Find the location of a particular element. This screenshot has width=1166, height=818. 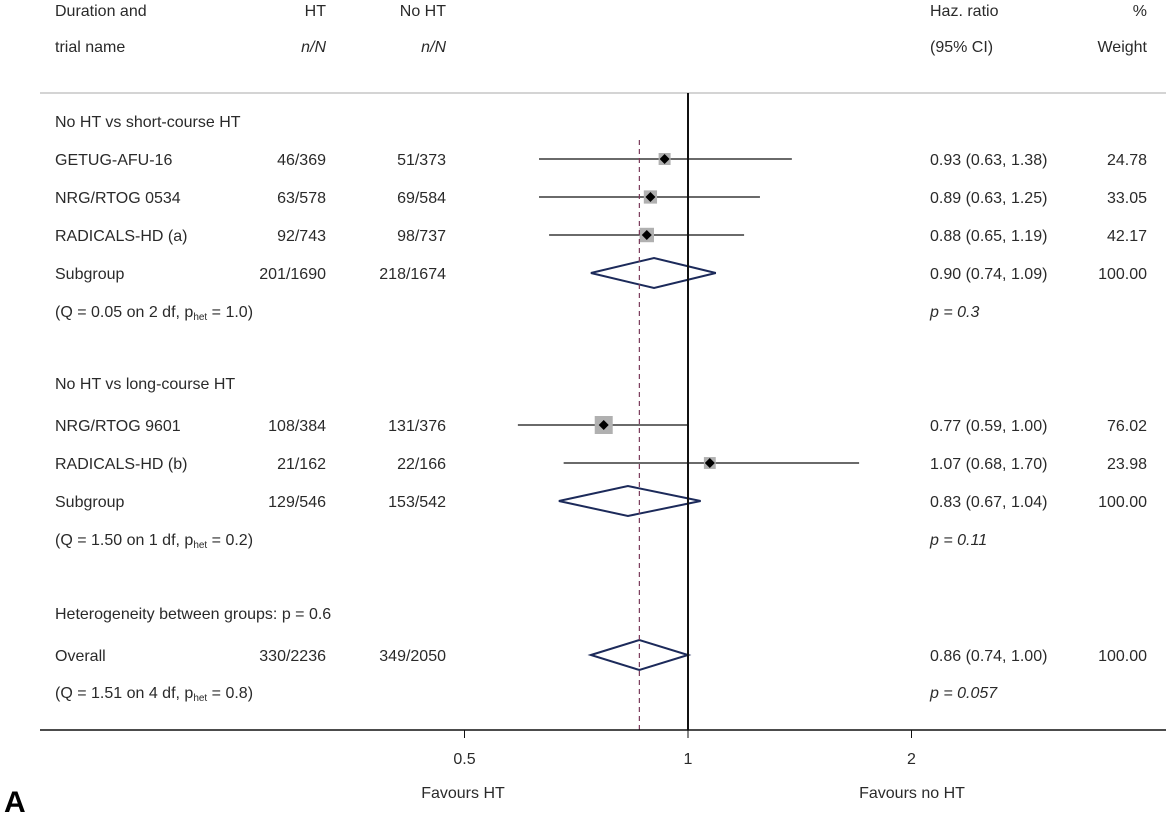

weight-text: 42.17 is located at coordinates (1127, 236).